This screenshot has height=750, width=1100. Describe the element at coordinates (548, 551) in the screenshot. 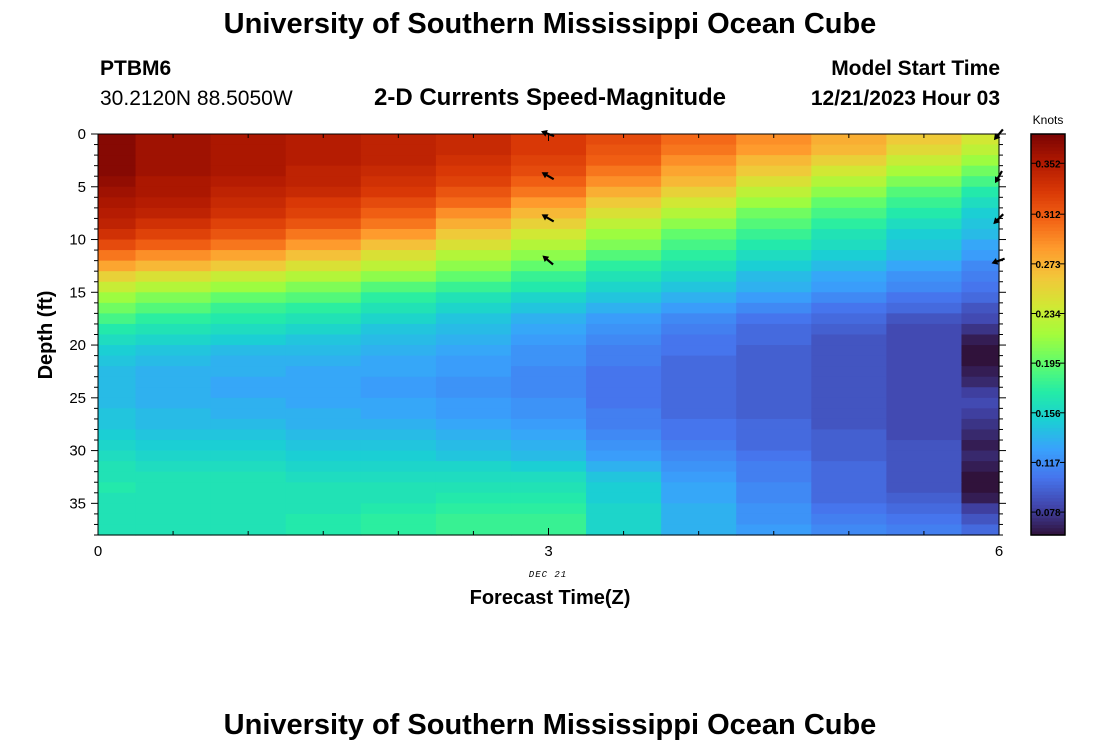

I see `x-tick-label: 3` at that location.